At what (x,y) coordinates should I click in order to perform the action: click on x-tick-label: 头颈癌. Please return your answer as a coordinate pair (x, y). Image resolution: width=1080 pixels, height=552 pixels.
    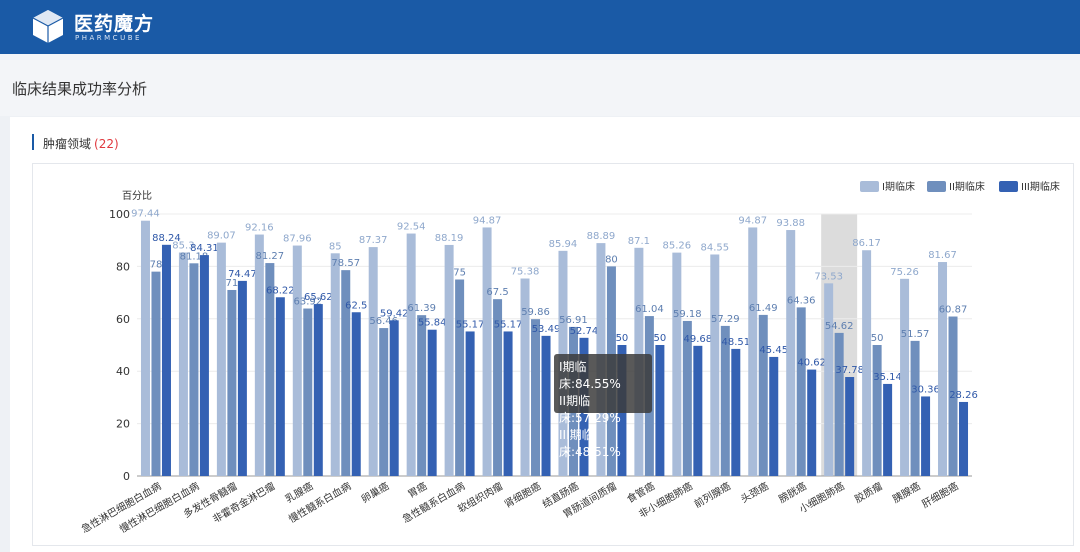
    Looking at the image, I should click on (754, 492).